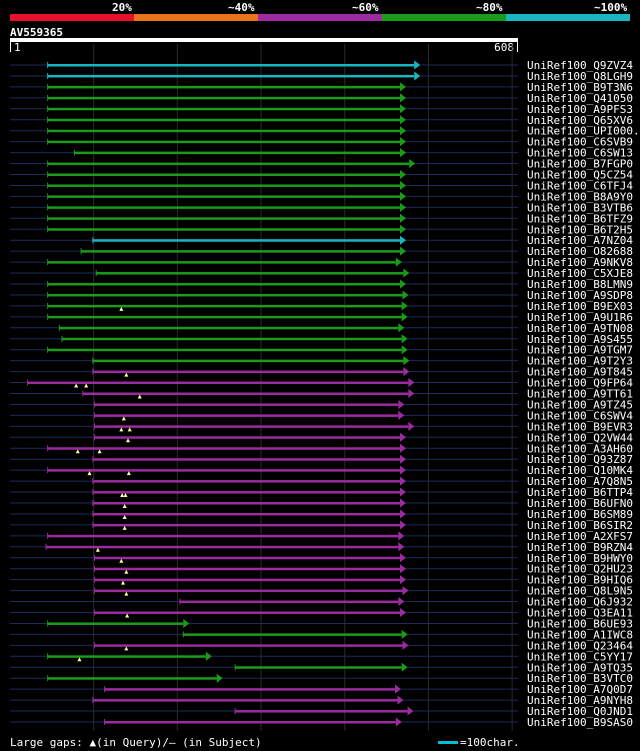 Image resolution: width=640 pixels, height=751 pixels. What do you see at coordinates (580, 602) in the screenshot?
I see `hit-name-label: UniRef100_Q6J932` at bounding box center [580, 602].